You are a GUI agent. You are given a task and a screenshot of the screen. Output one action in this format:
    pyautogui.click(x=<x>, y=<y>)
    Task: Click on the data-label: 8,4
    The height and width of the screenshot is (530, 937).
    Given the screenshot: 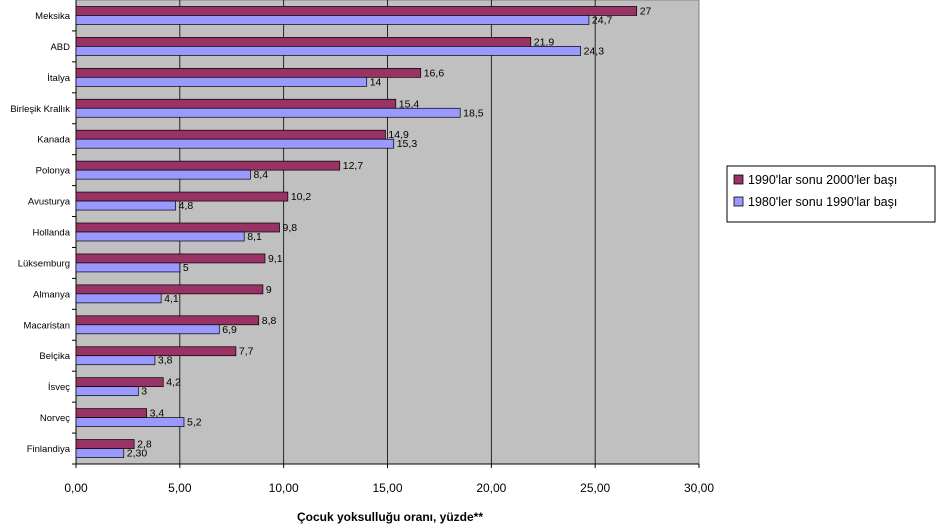 What is the action you would take?
    pyautogui.click(x=260, y=175)
    